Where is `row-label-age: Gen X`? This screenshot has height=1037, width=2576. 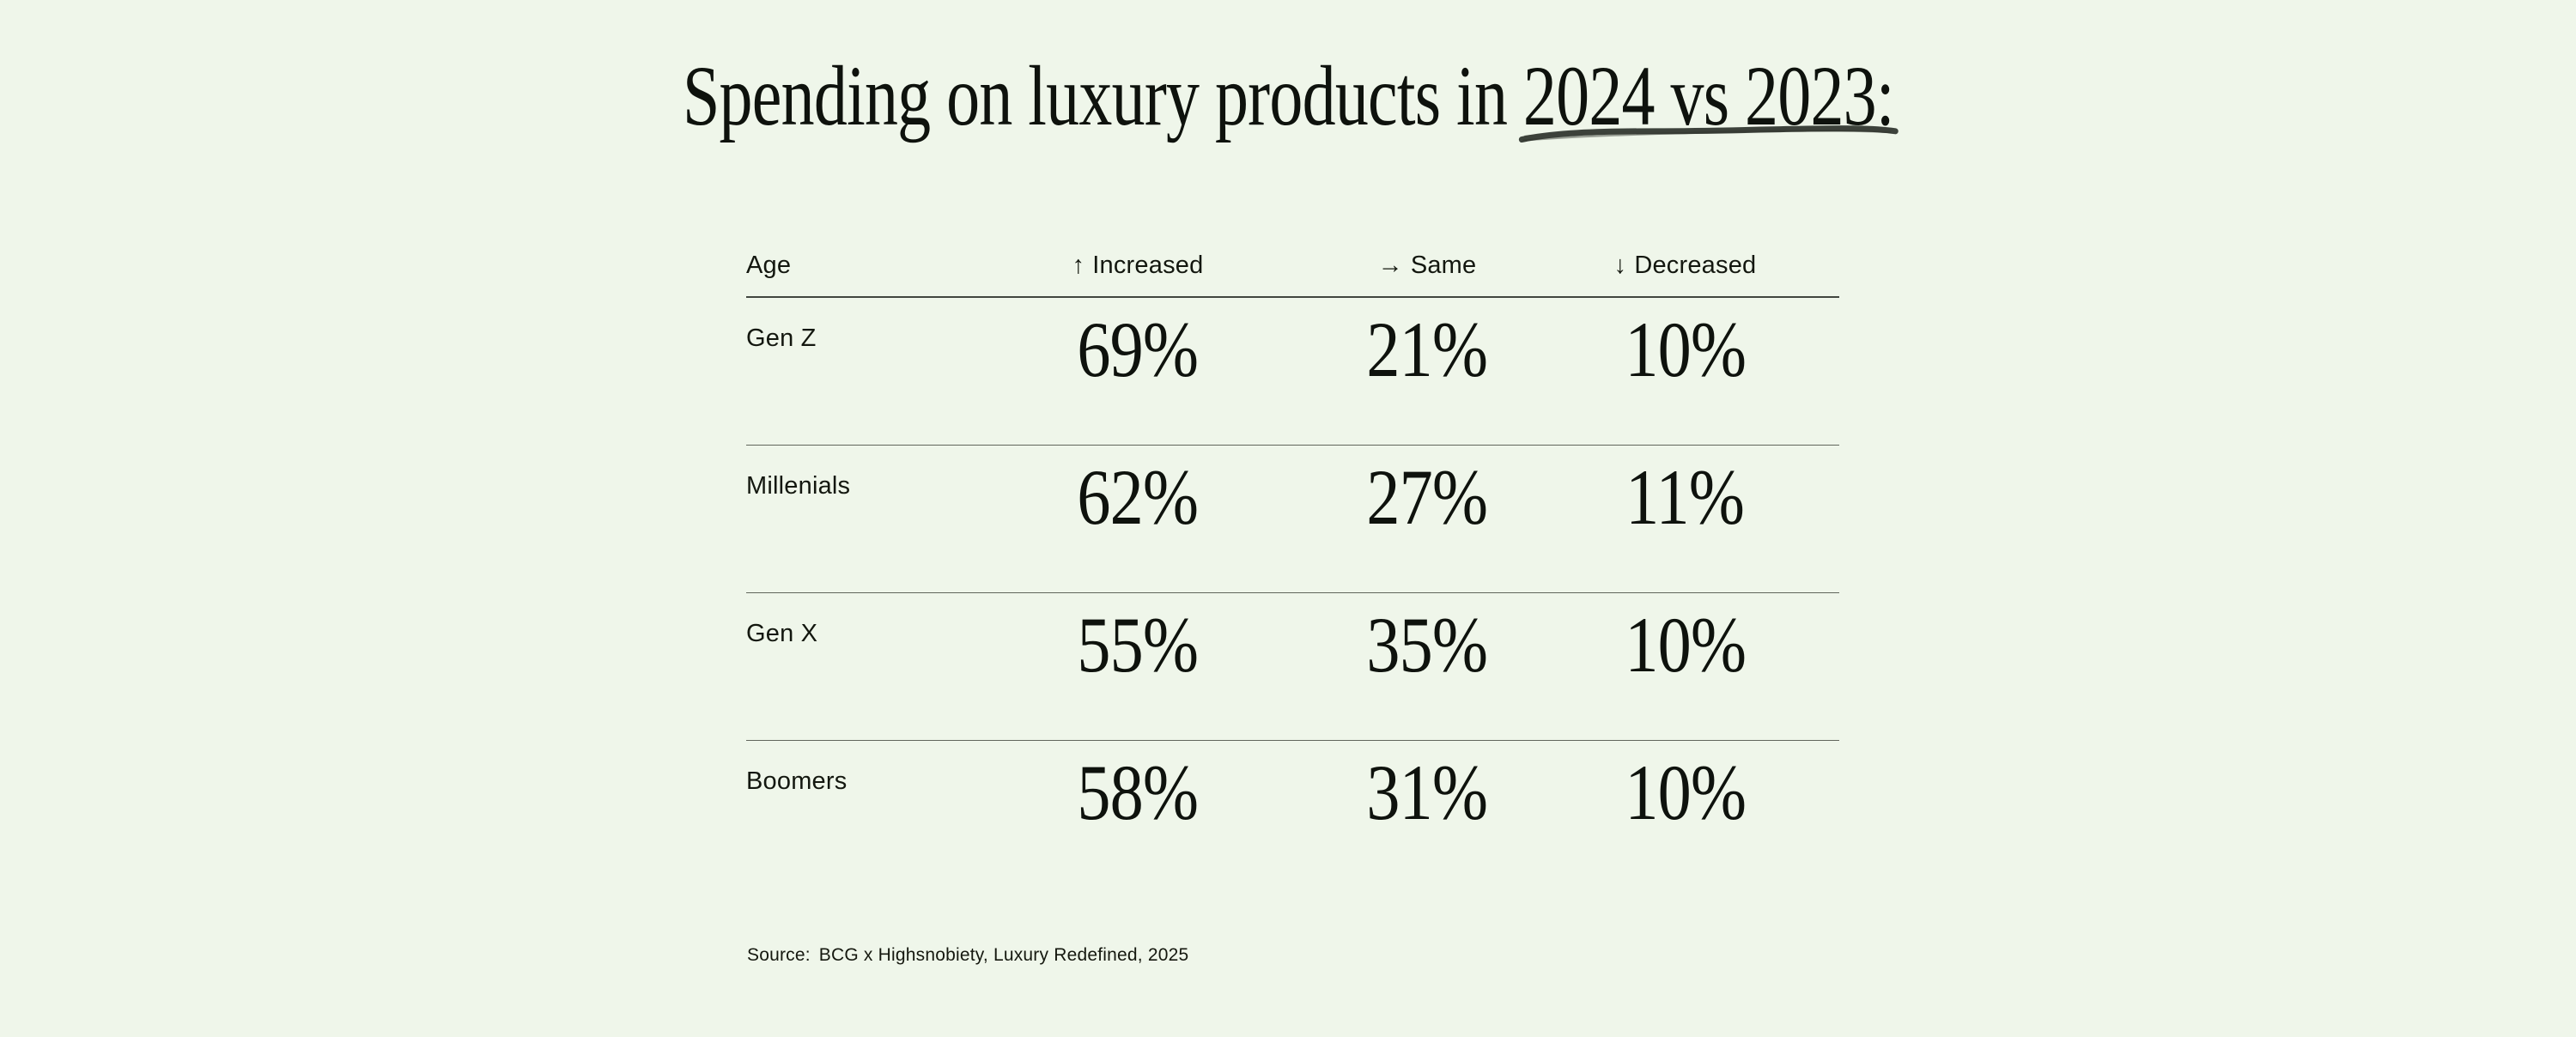 row-label-age: Gen X is located at coordinates (782, 633).